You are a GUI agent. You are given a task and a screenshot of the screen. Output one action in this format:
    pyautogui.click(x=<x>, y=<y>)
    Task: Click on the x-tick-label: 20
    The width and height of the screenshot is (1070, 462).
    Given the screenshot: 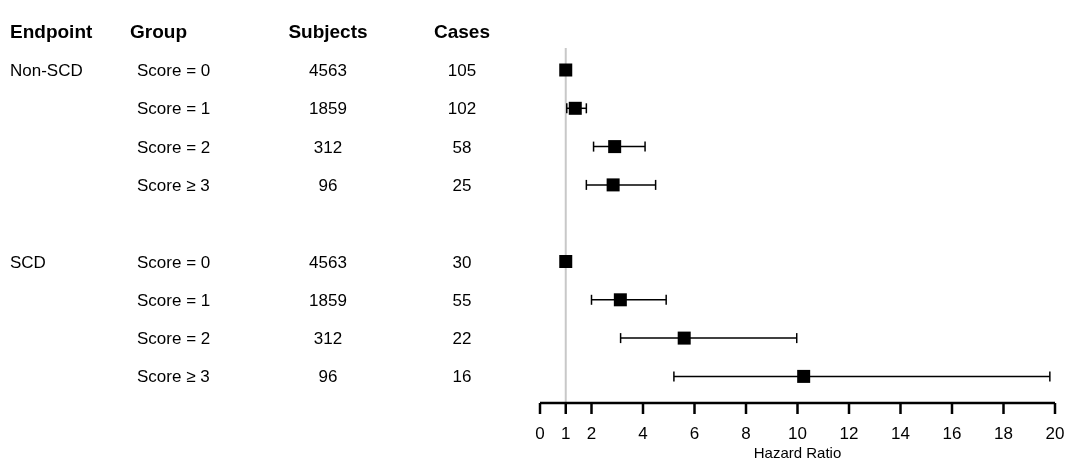 What is the action you would take?
    pyautogui.click(x=1055, y=433)
    